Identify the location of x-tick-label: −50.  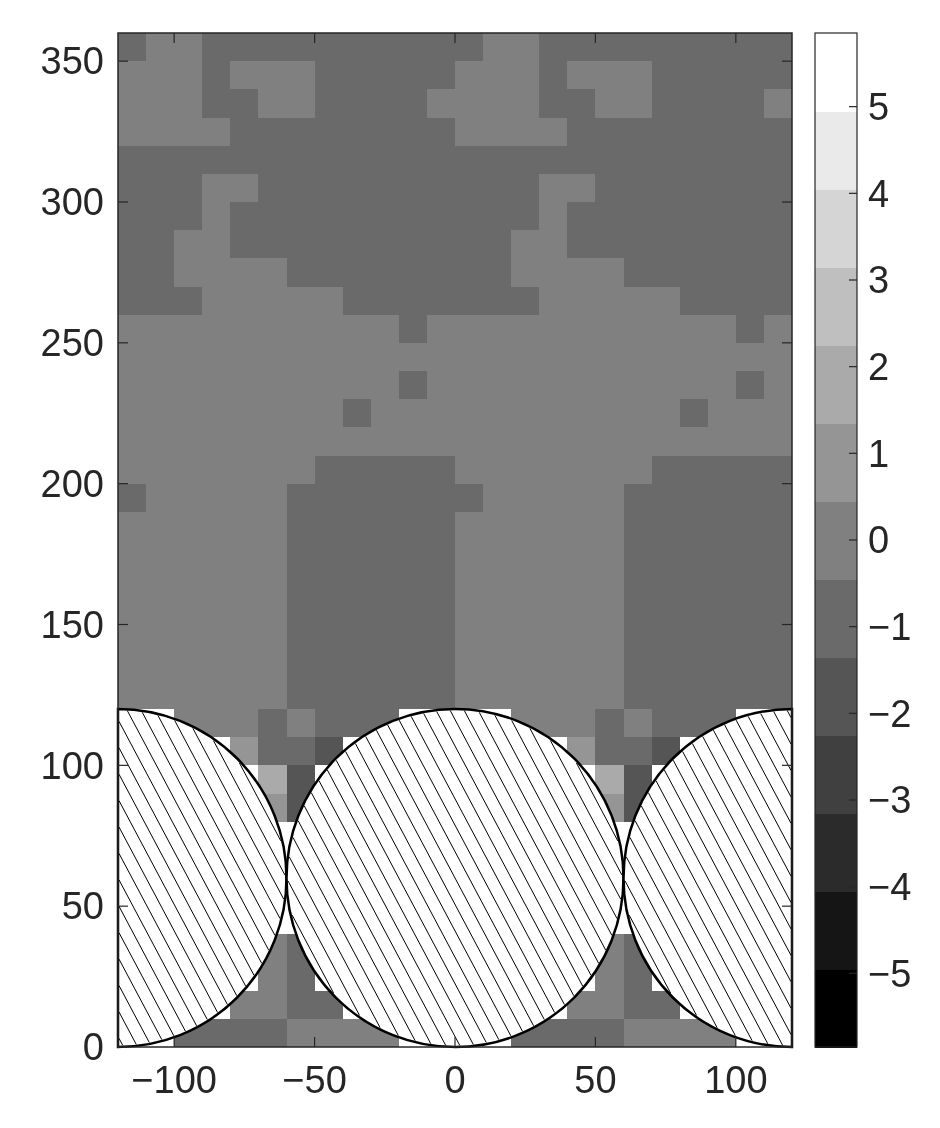
(314, 1080).